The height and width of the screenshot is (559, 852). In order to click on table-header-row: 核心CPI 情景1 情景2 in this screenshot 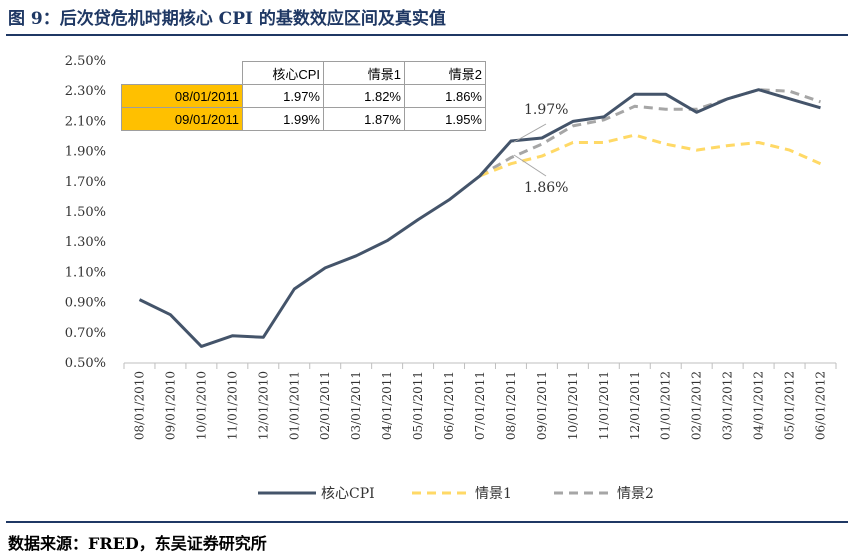, I will do `click(303, 73)`.